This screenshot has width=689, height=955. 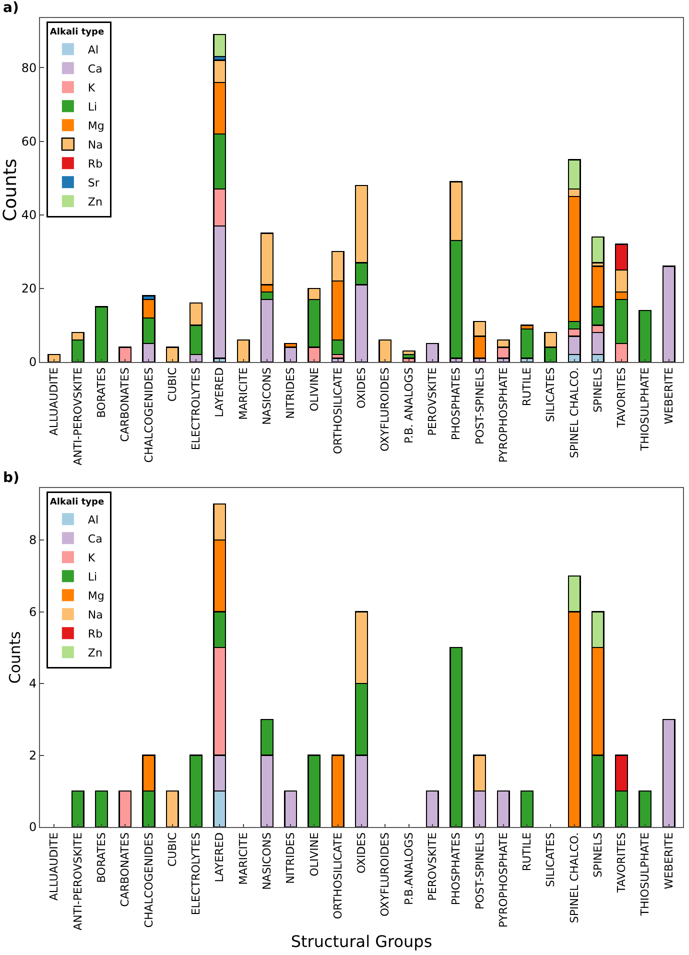 I want to click on legend-label: Ca, so click(x=95, y=69).